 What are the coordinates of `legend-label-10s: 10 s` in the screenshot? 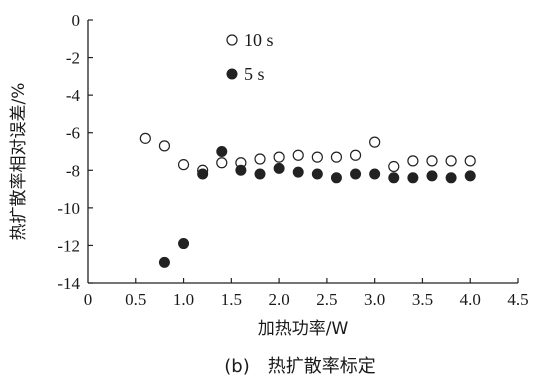 It's located at (259, 40).